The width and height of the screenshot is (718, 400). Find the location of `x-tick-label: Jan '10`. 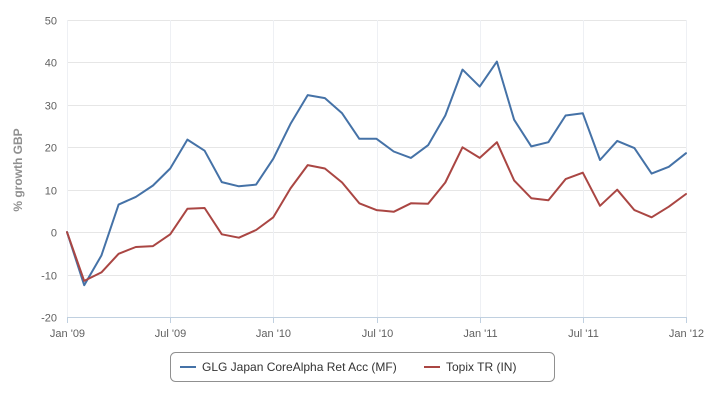

x-tick-label: Jan '10 is located at coordinates (273, 334).